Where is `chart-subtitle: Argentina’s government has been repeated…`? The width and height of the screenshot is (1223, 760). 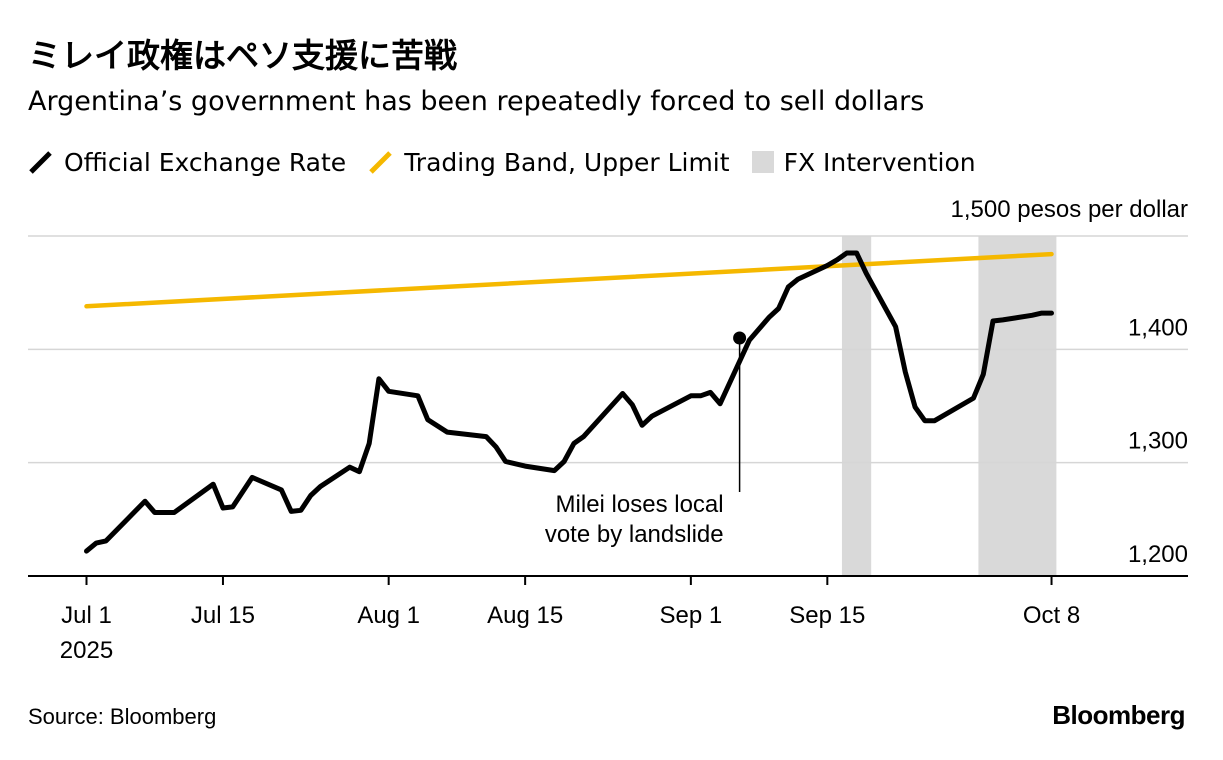 chart-subtitle: Argentina’s government has been repeated… is located at coordinates (476, 101).